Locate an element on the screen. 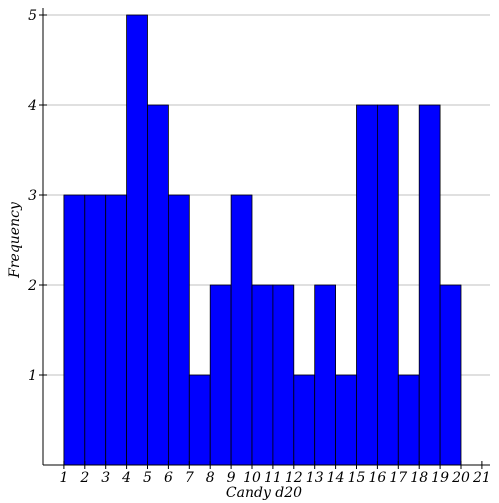  x-tick-label: 19 is located at coordinates (440, 478).